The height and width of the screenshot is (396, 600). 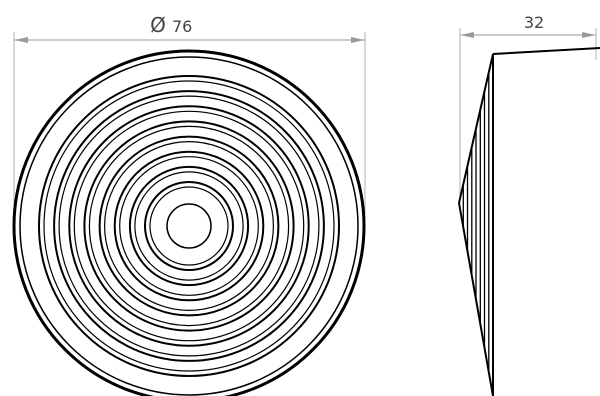 What do you see at coordinates (158, 25) in the screenshot?
I see `diameter-symbol: Ø` at bounding box center [158, 25].